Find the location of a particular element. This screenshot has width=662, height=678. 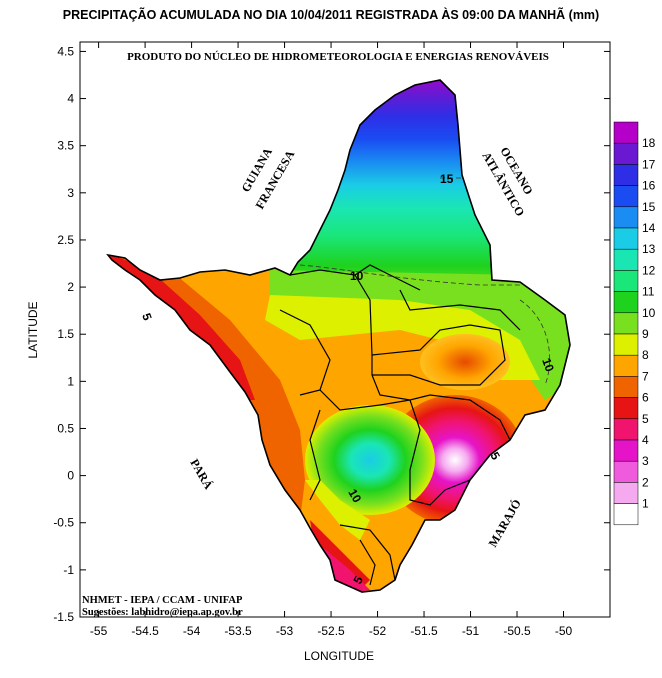

x-tick-label: -50.5 is located at coordinates (517, 631).